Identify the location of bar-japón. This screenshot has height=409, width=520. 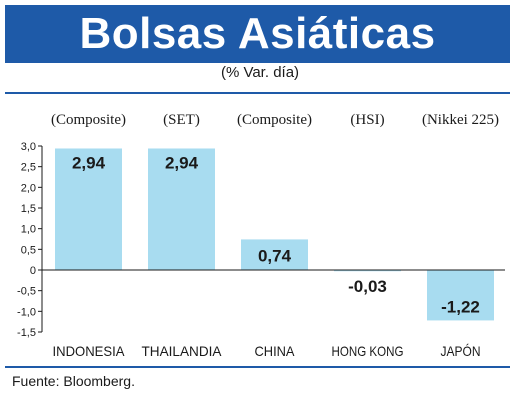
(460, 295).